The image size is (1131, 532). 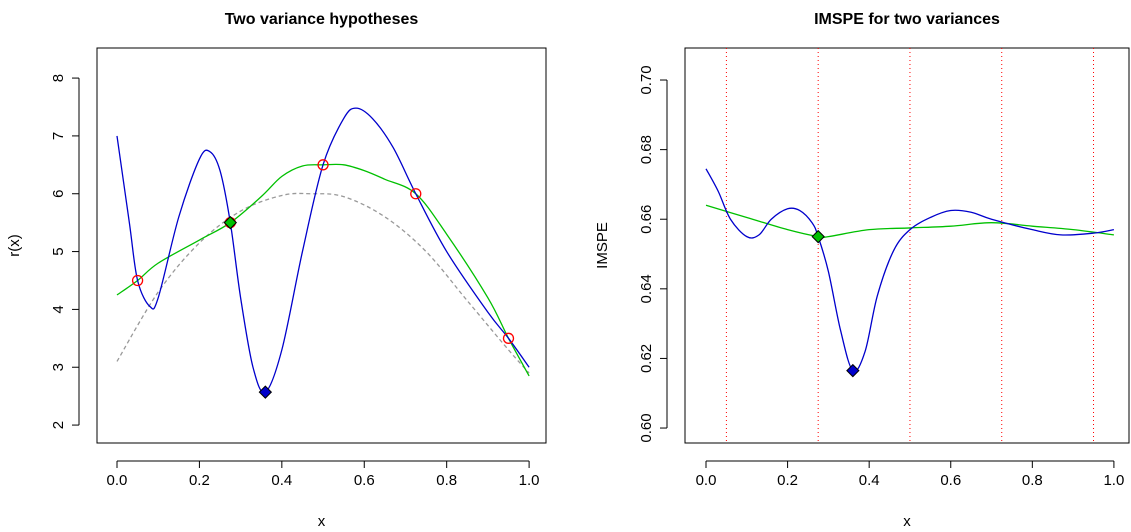 I want to click on chart-title: Two variance hypotheses, so click(x=322, y=19).